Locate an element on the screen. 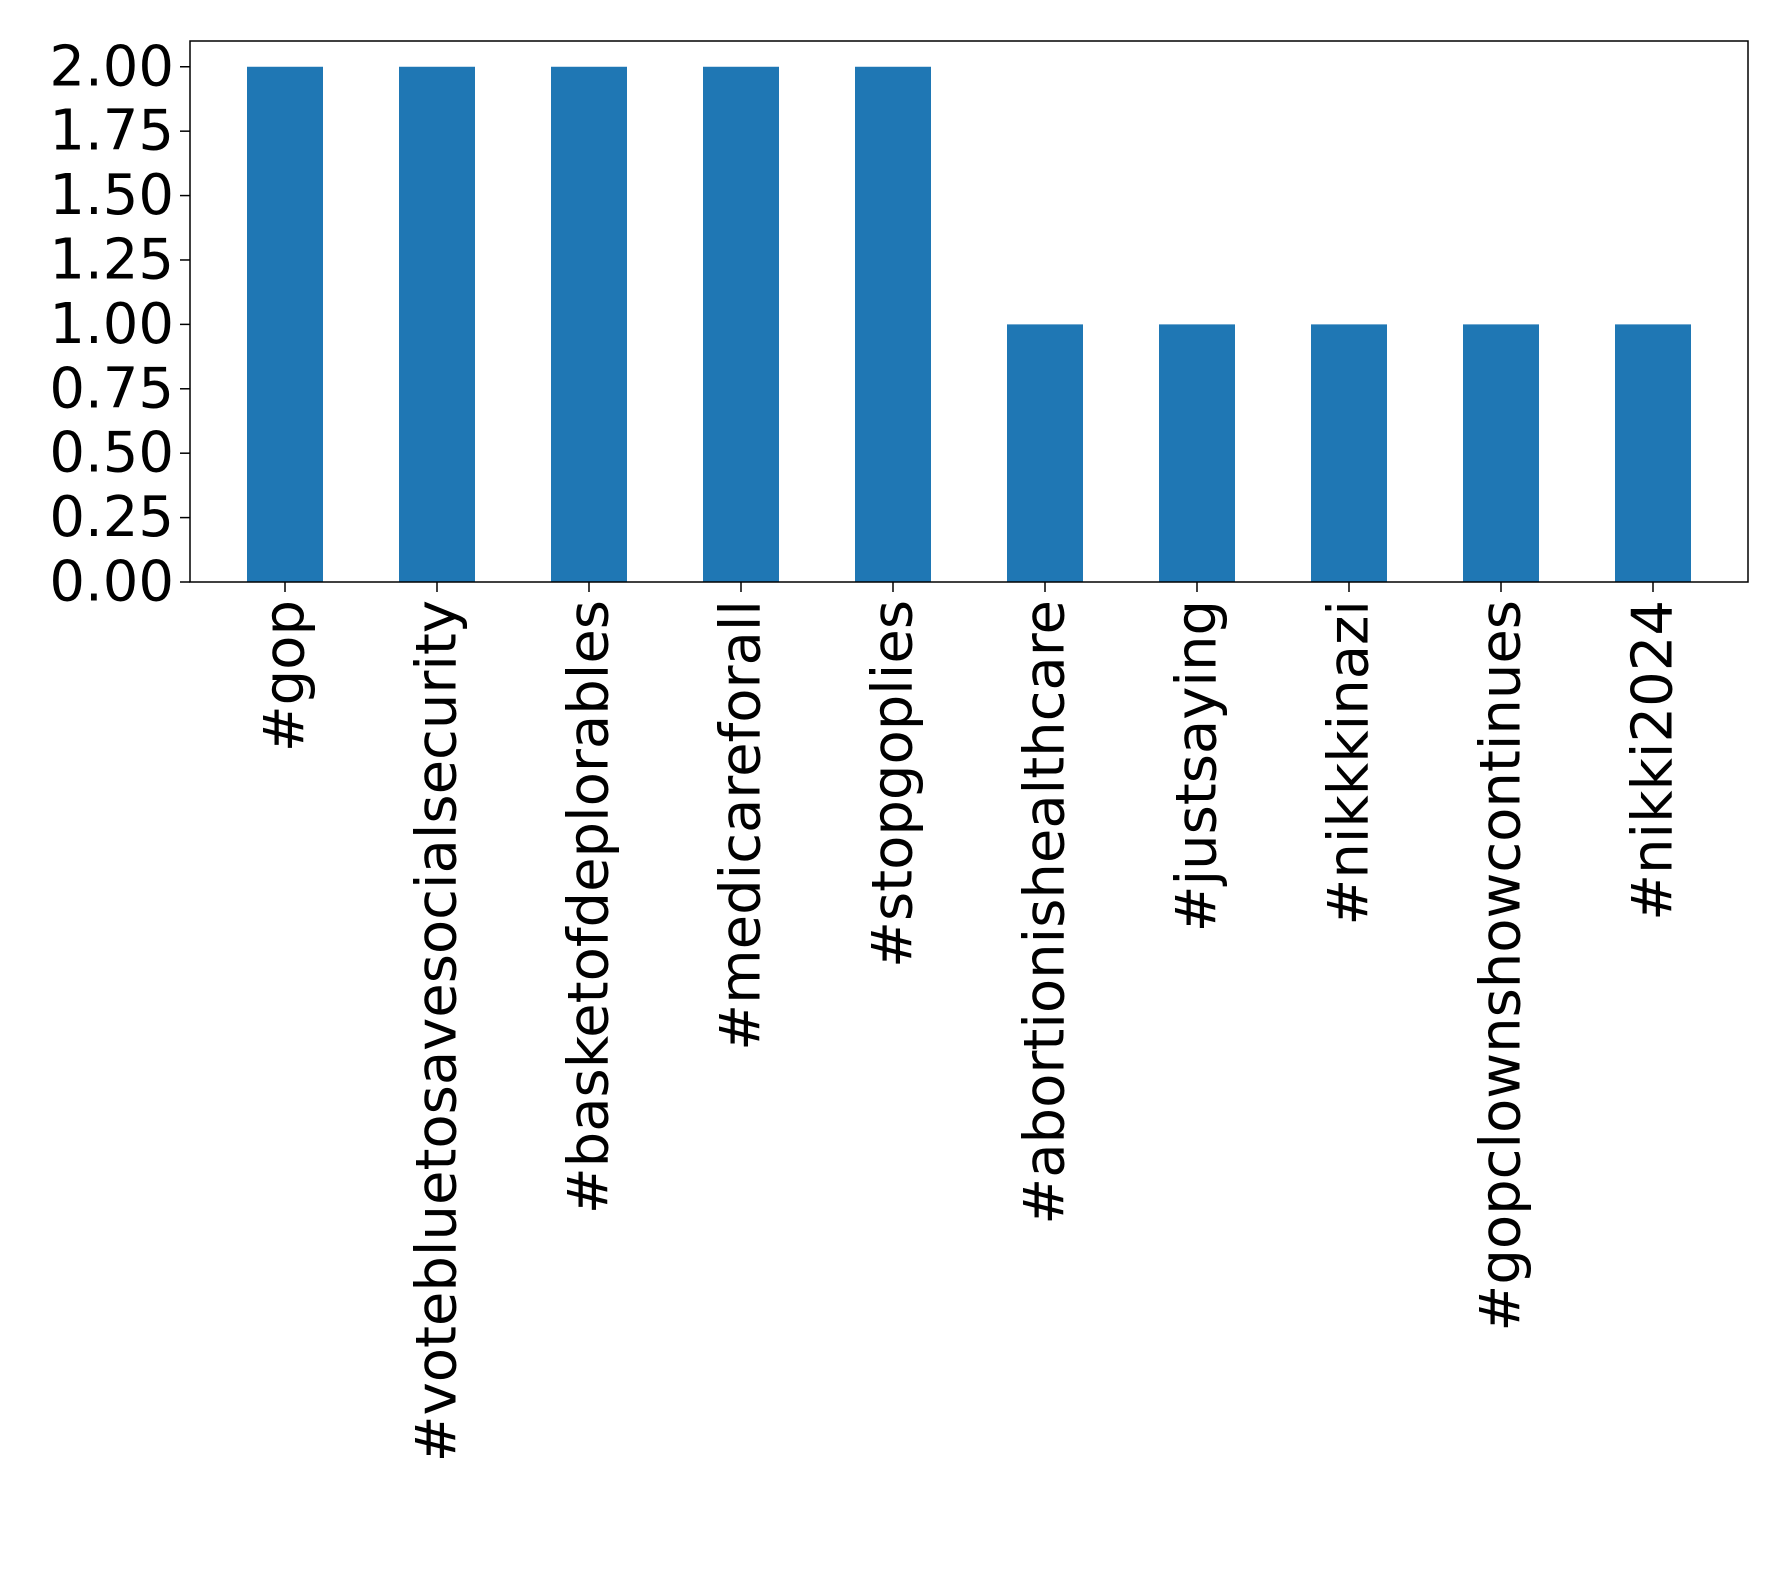  y-tick-label: 1.75 is located at coordinates (111, 131).